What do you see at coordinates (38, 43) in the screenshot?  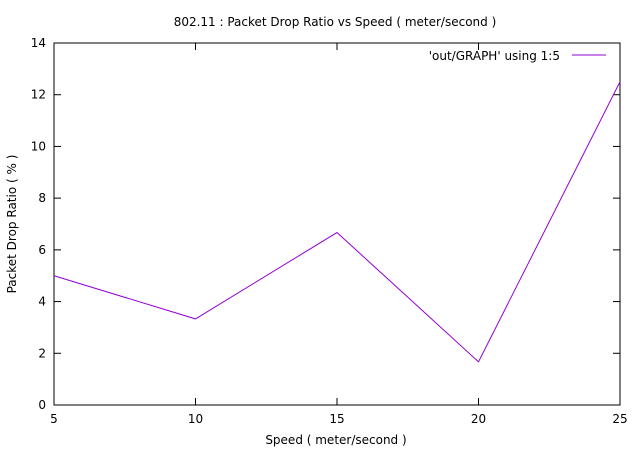 I see `y-tick-label: 14` at bounding box center [38, 43].